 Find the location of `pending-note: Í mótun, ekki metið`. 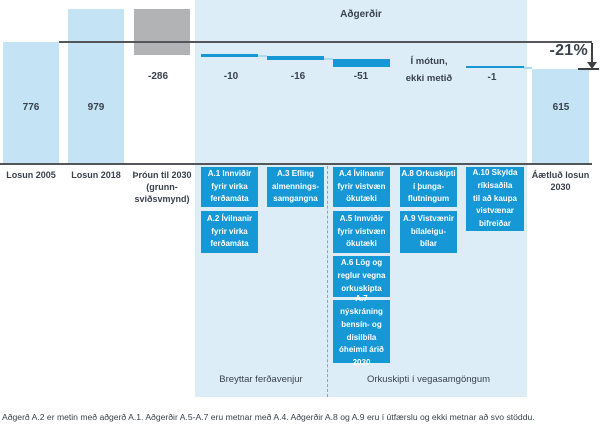

pending-note: Í mótun, ekki metið is located at coordinates (429, 70).